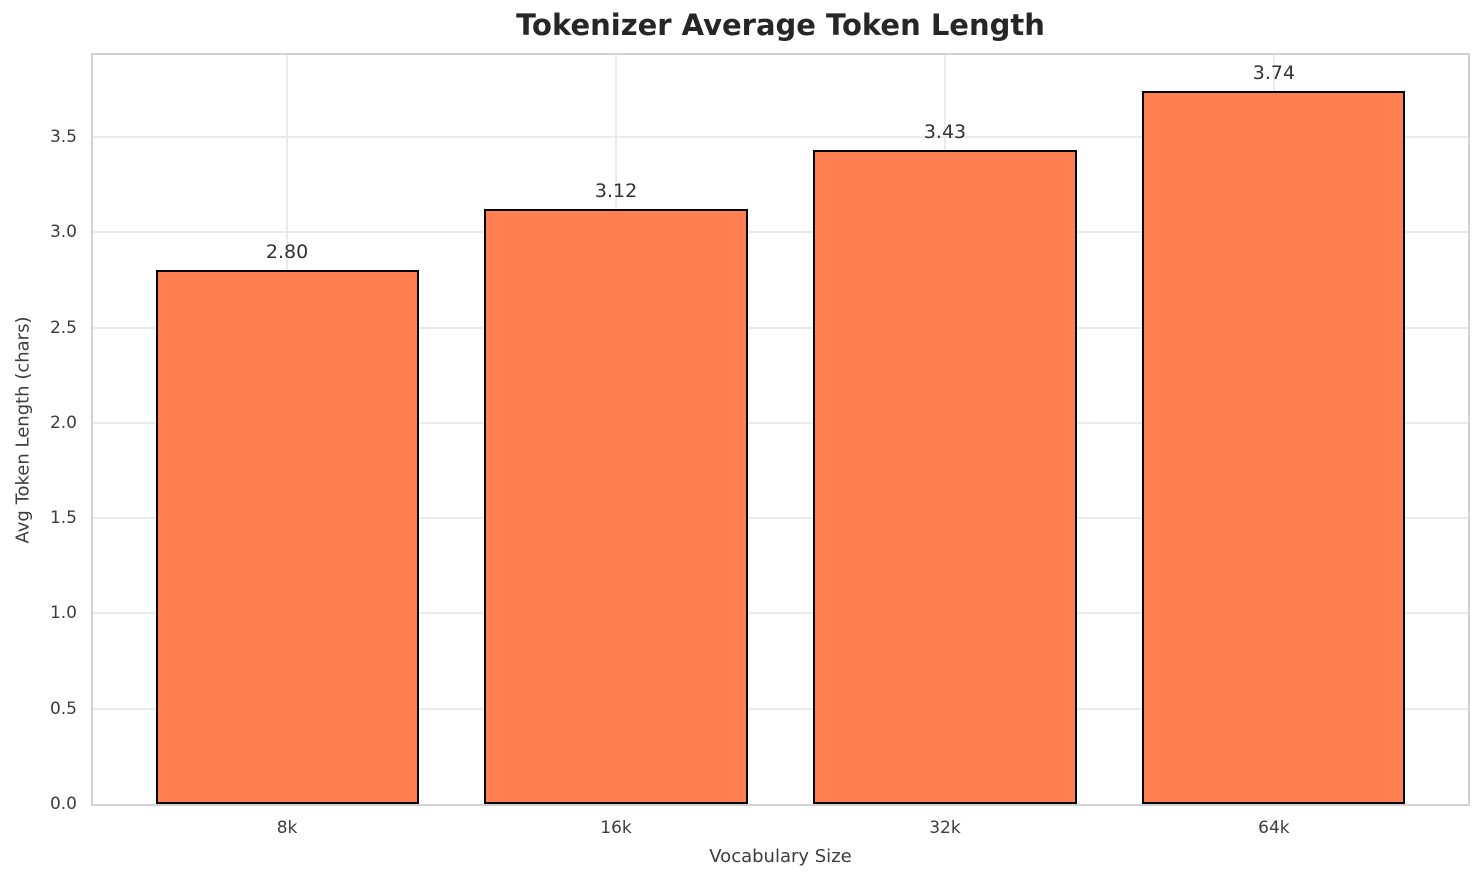 This screenshot has width=1484, height=885. Describe the element at coordinates (945, 828) in the screenshot. I see `x-tick-label: 32k` at that location.